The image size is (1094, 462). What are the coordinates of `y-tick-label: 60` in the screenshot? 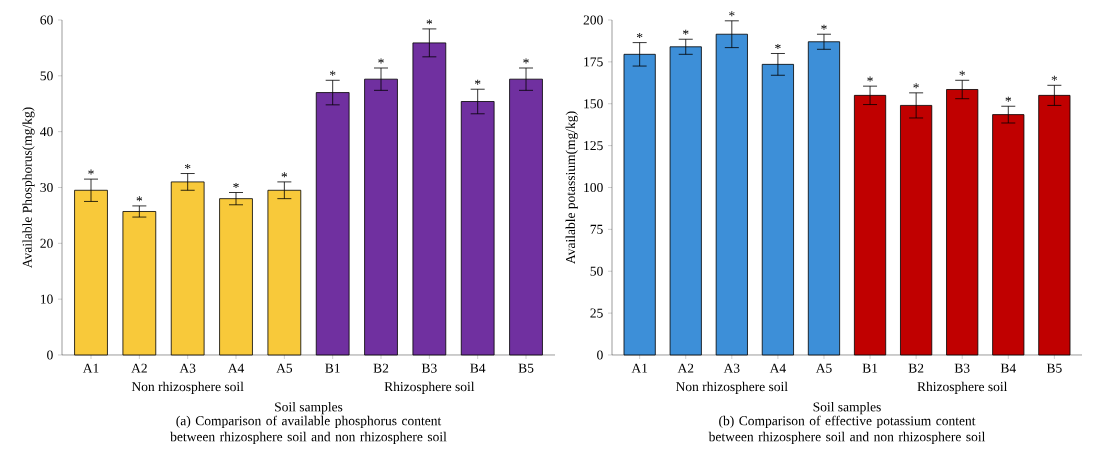 It's located at (46, 20).